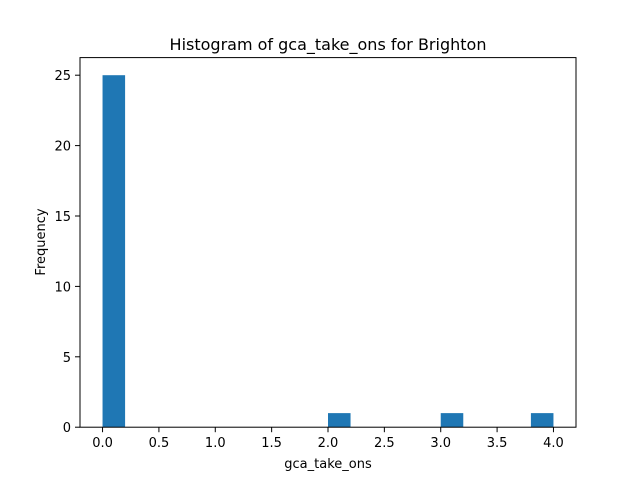  I want to click on x-axis-ticks: 0.0 0.5 1.0 1.5 2.0 2.5 3.0 3.5 4.0, so click(328, 439).